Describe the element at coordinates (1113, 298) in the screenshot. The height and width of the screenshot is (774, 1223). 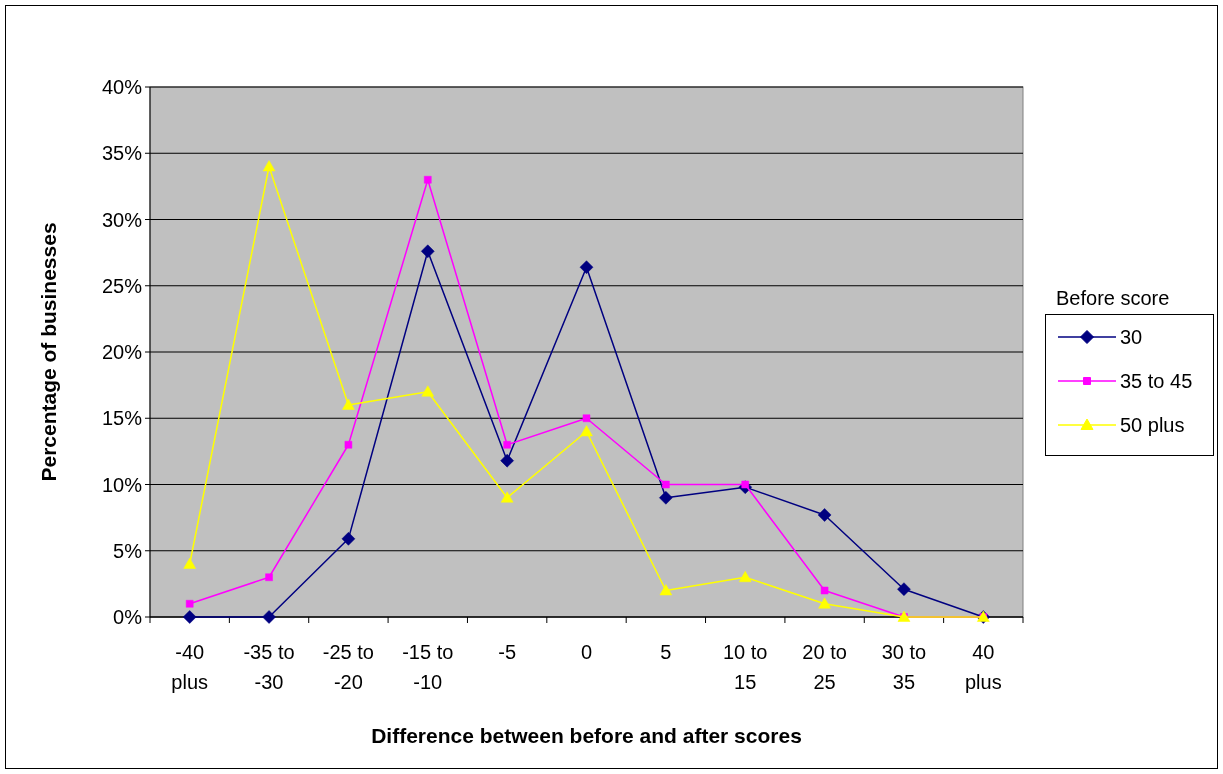
I see `legend-title: Before score` at that location.